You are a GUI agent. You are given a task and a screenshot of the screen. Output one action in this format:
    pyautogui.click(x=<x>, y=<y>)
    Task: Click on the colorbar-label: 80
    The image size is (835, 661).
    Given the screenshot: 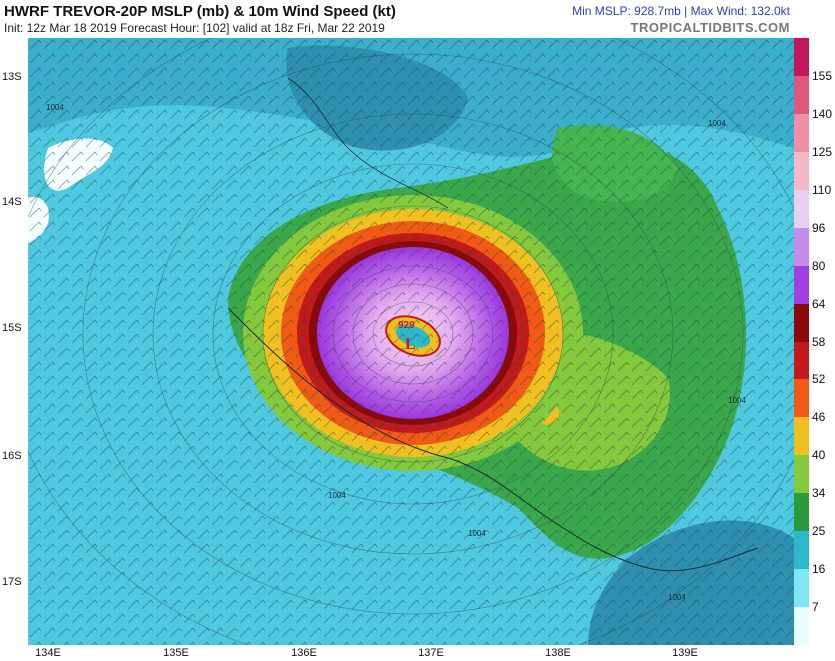 What is the action you would take?
    pyautogui.click(x=819, y=265)
    